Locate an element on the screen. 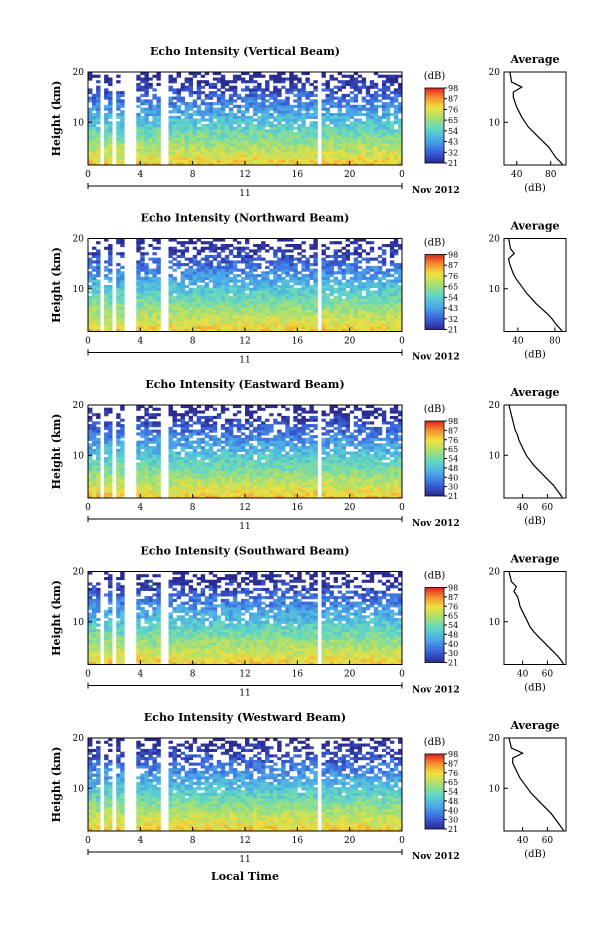  x-tick-label: 8 is located at coordinates (193, 342).